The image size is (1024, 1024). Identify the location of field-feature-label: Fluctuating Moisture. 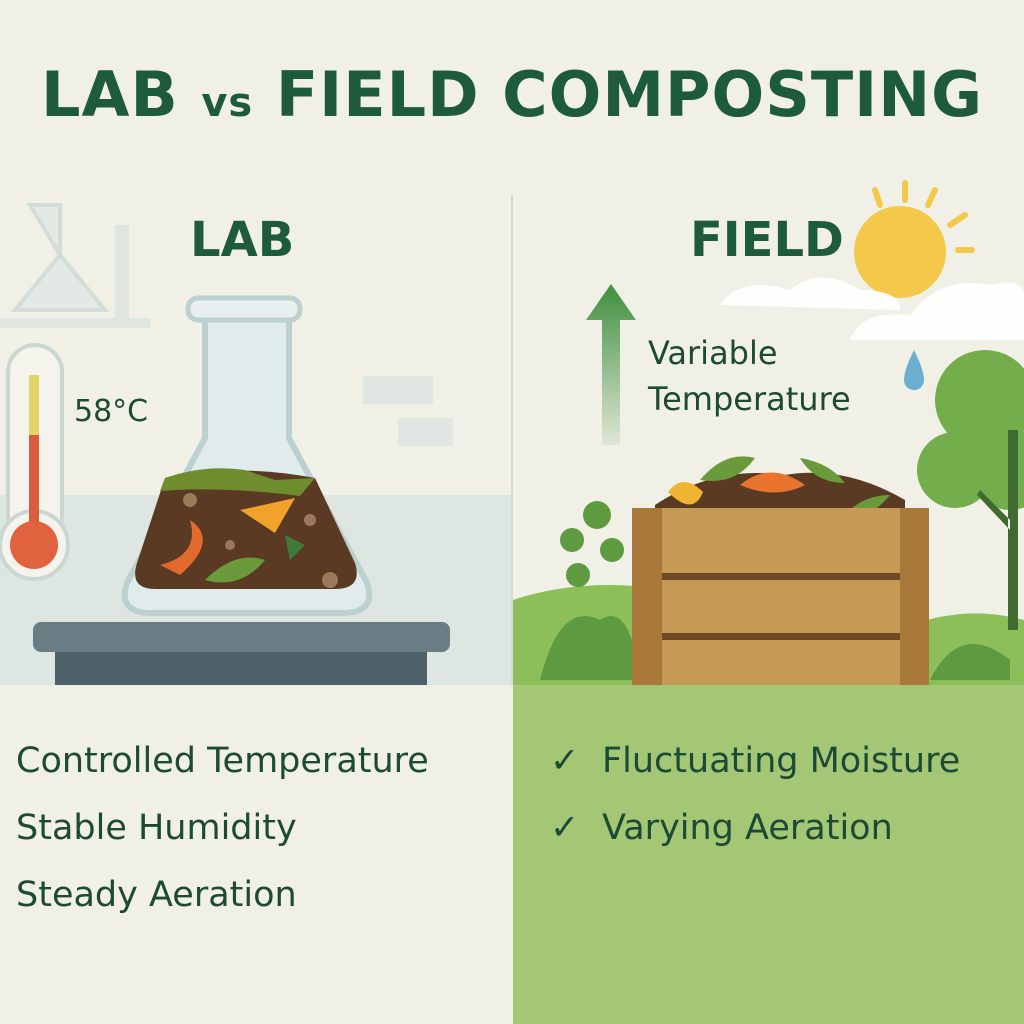
(781, 761).